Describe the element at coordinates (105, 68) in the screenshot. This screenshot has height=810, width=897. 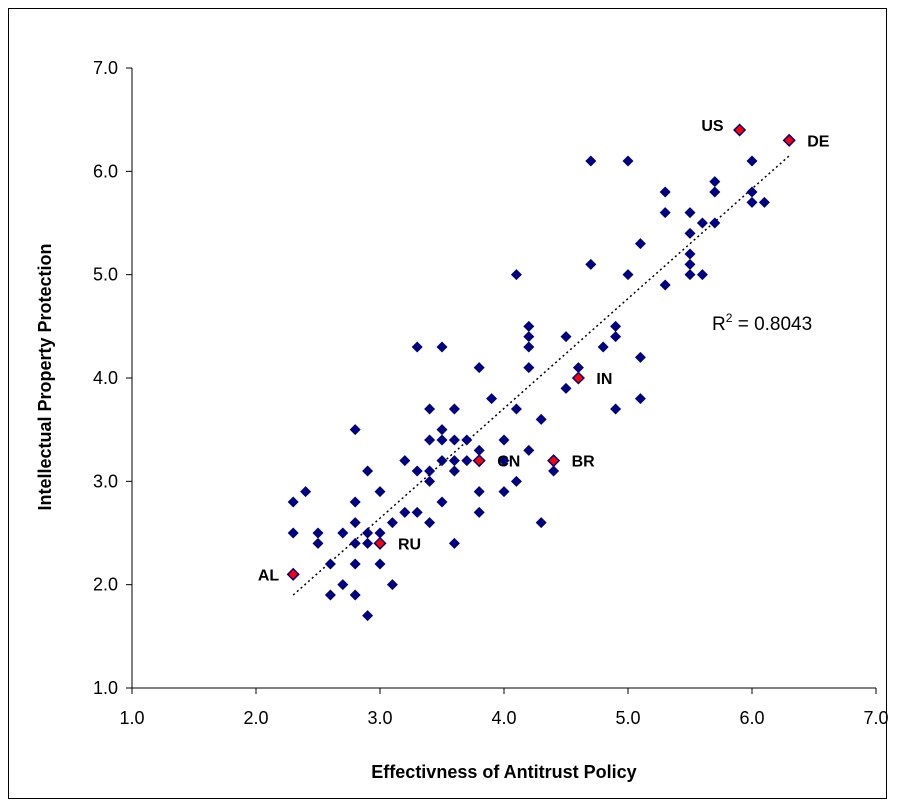
I see `y-tick-label: 7.0` at that location.